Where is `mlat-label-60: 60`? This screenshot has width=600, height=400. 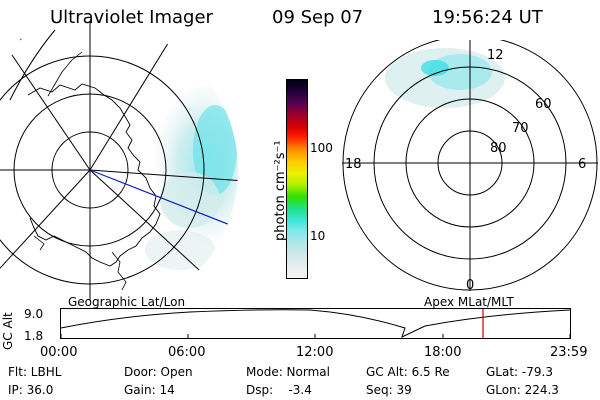
mlat-label-60: 60 is located at coordinates (543, 104).